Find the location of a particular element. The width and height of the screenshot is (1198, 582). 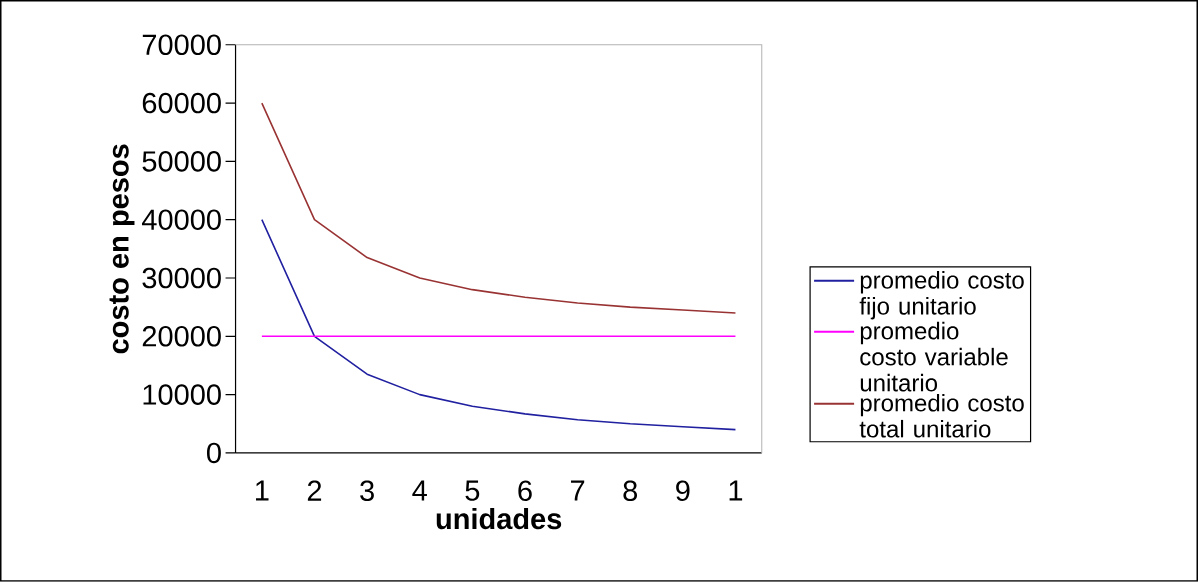

x-tick-label: 7 is located at coordinates (578, 490).